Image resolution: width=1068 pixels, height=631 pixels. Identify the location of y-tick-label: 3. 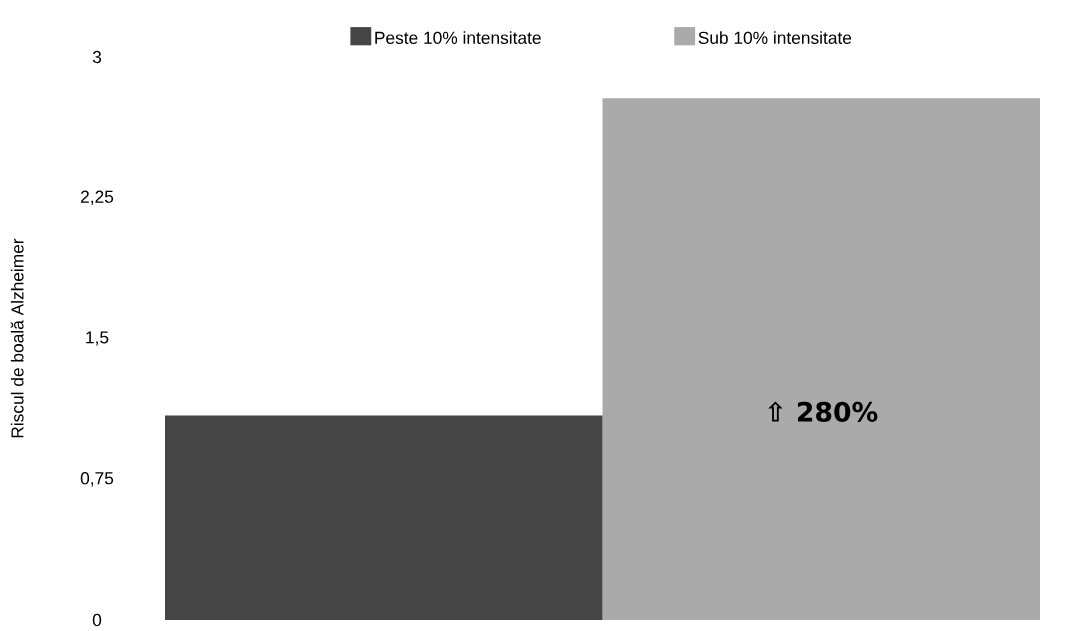
(97, 57).